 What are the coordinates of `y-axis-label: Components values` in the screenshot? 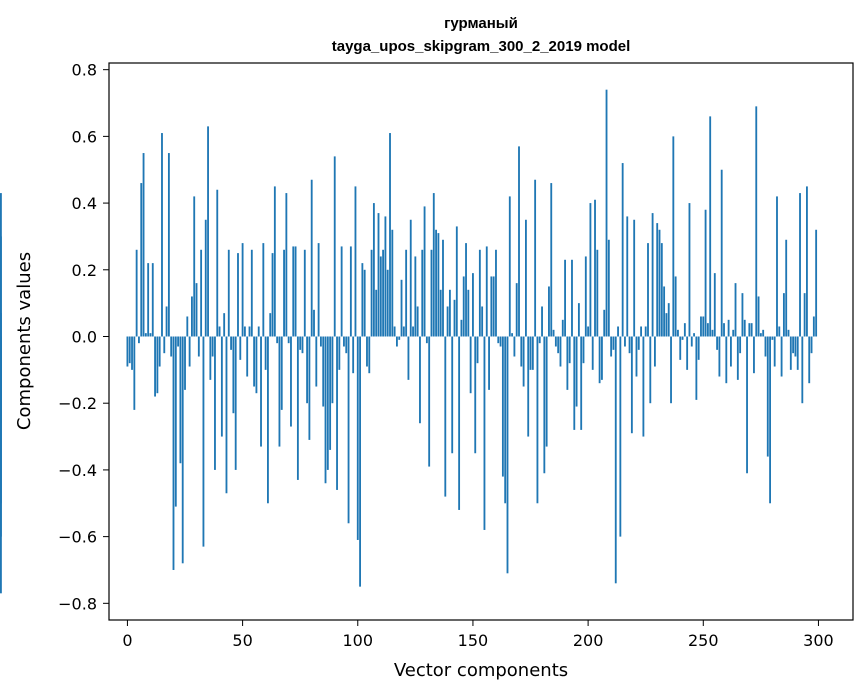 It's located at (24, 341).